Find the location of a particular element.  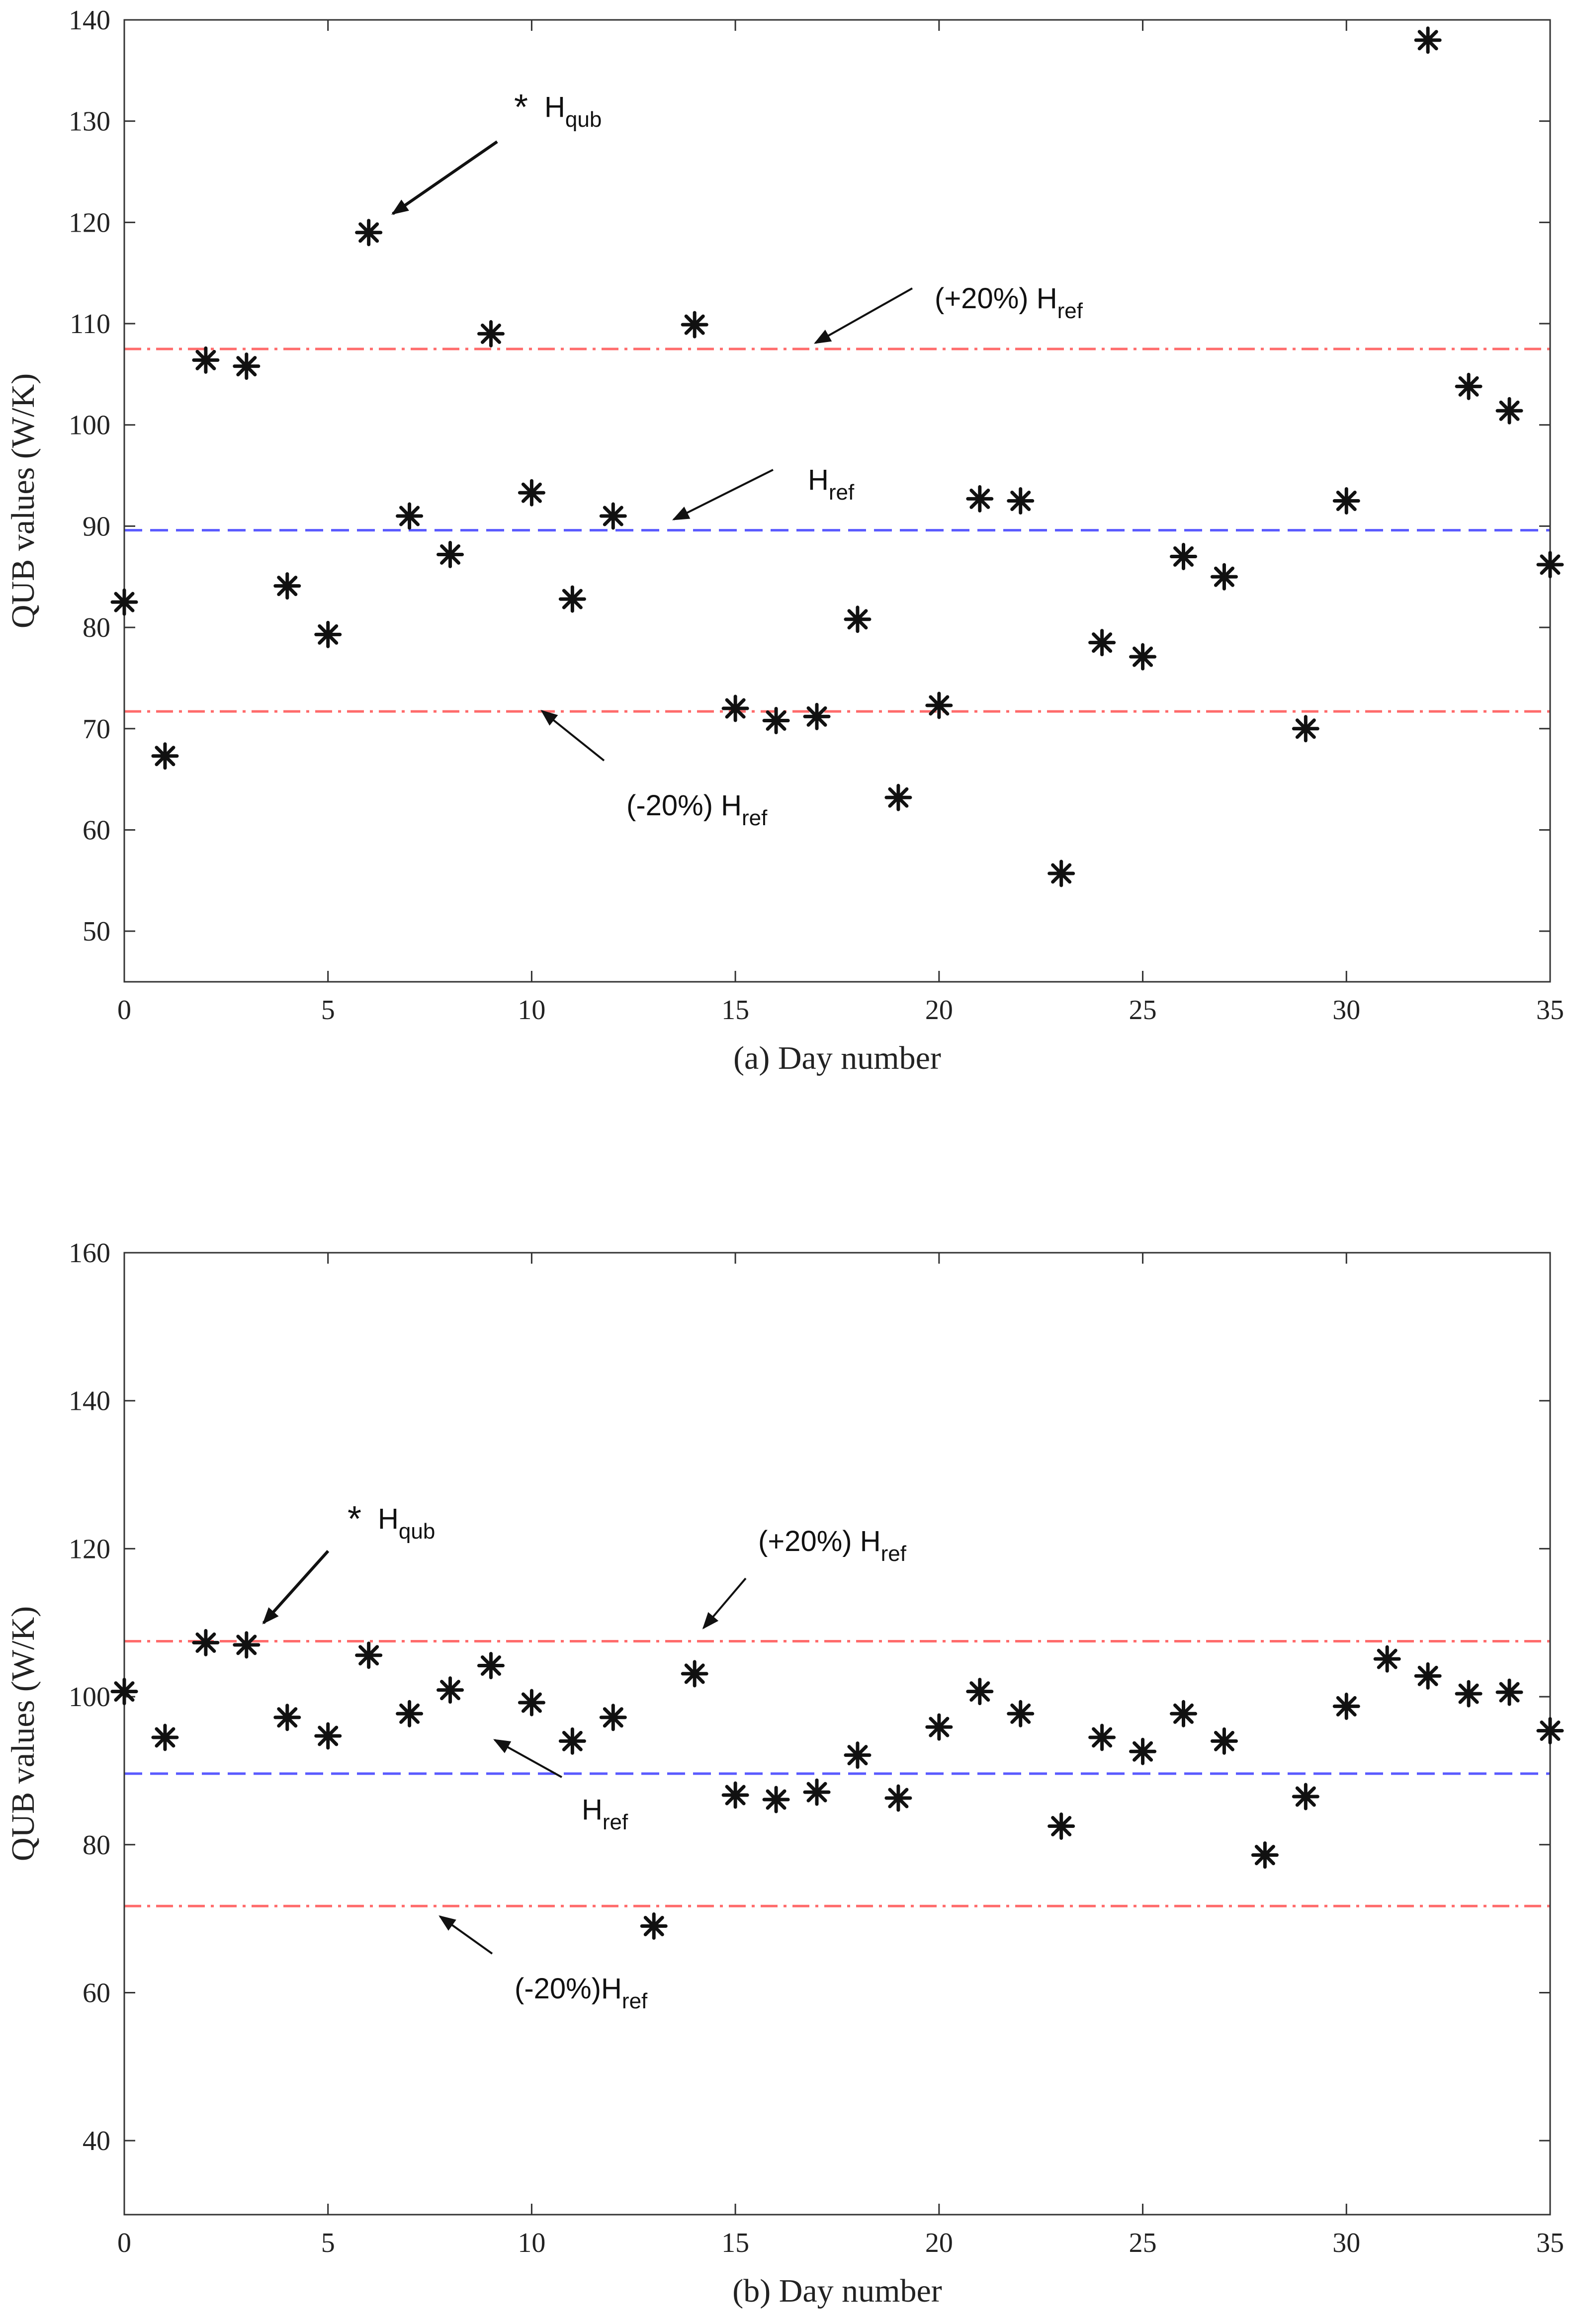

y-tick-label: 80 is located at coordinates (97, 628).